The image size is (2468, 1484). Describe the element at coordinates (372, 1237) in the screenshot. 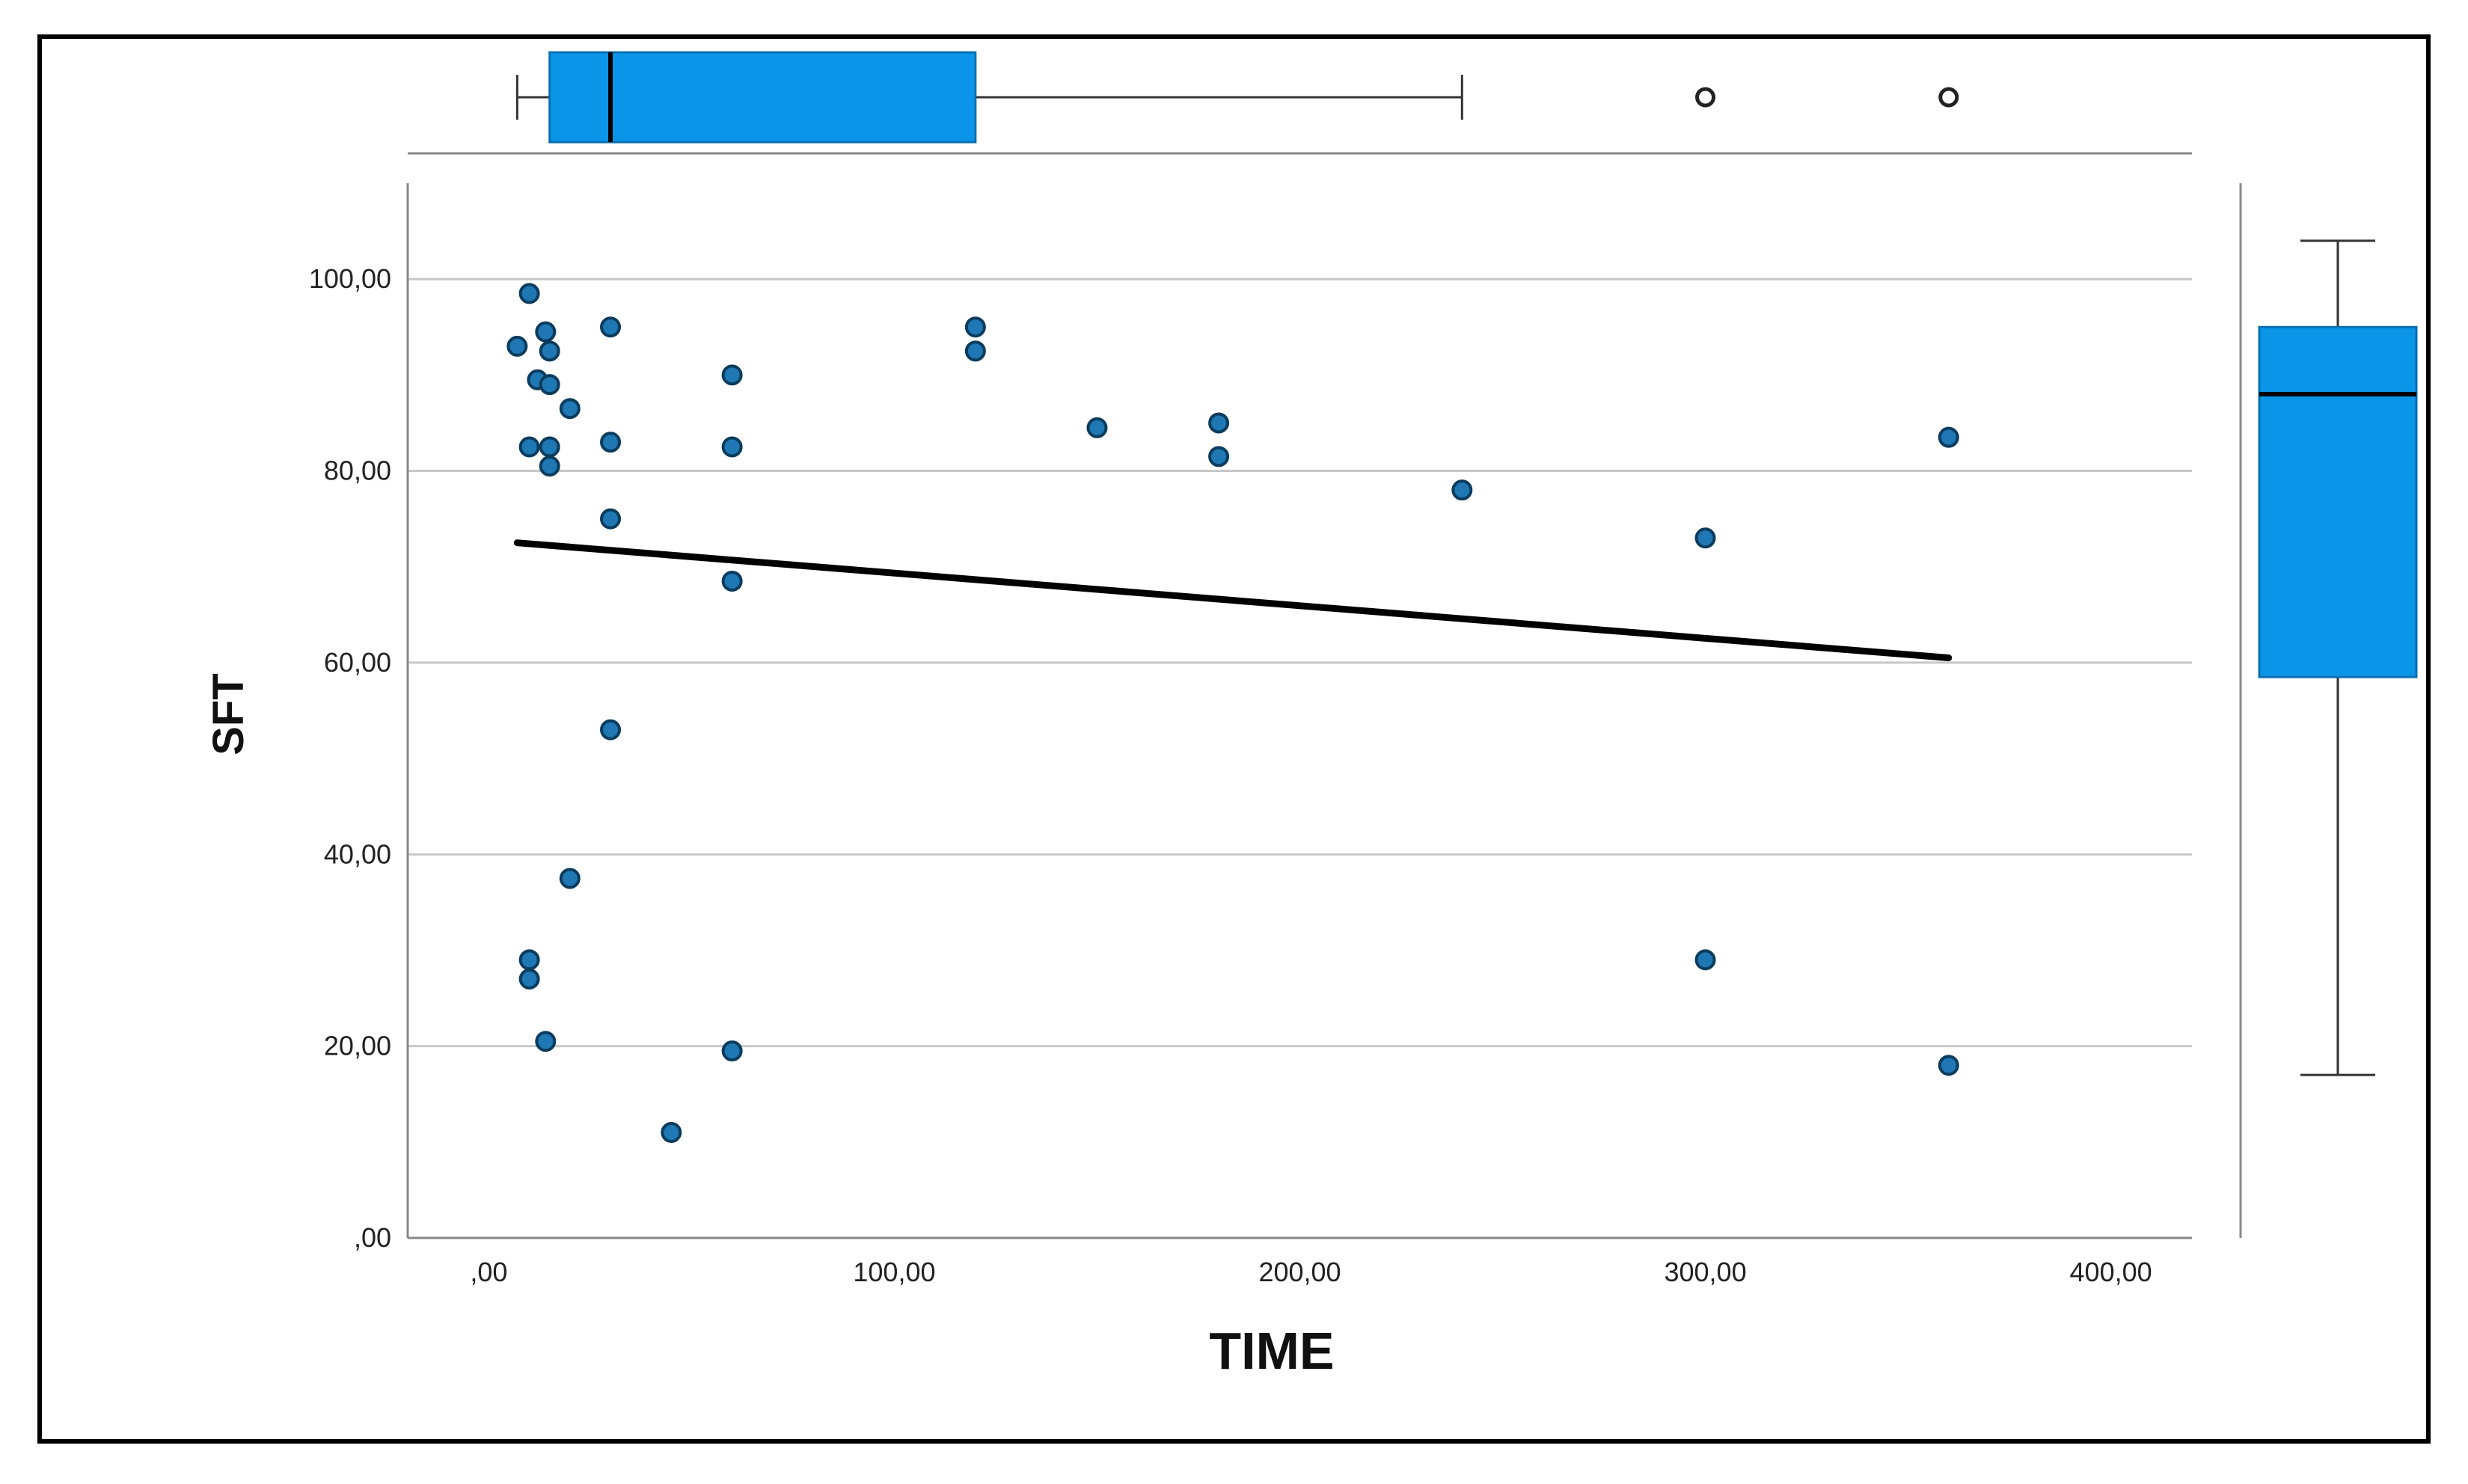

I see `y-tick-label: ,00` at that location.